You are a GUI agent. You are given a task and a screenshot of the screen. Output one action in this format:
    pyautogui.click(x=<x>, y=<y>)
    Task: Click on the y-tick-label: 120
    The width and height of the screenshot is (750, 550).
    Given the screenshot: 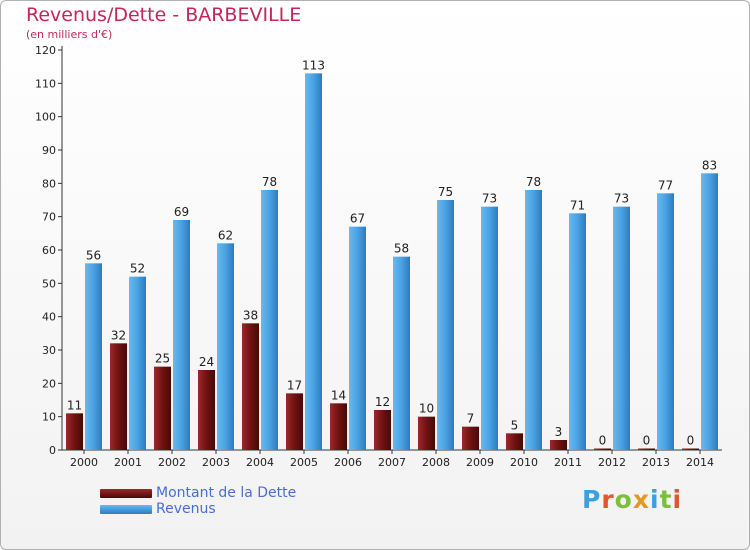 What is the action you would take?
    pyautogui.click(x=45, y=50)
    